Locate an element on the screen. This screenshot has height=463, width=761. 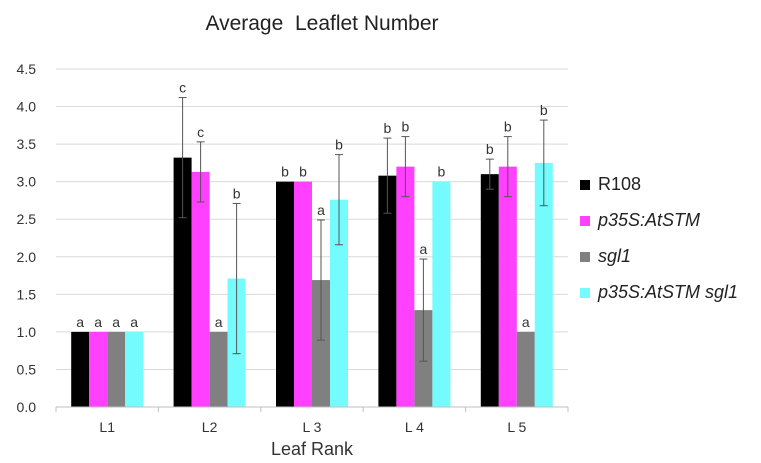
legend-label: p35S:AtSTM sgl1 is located at coordinates (667, 292).